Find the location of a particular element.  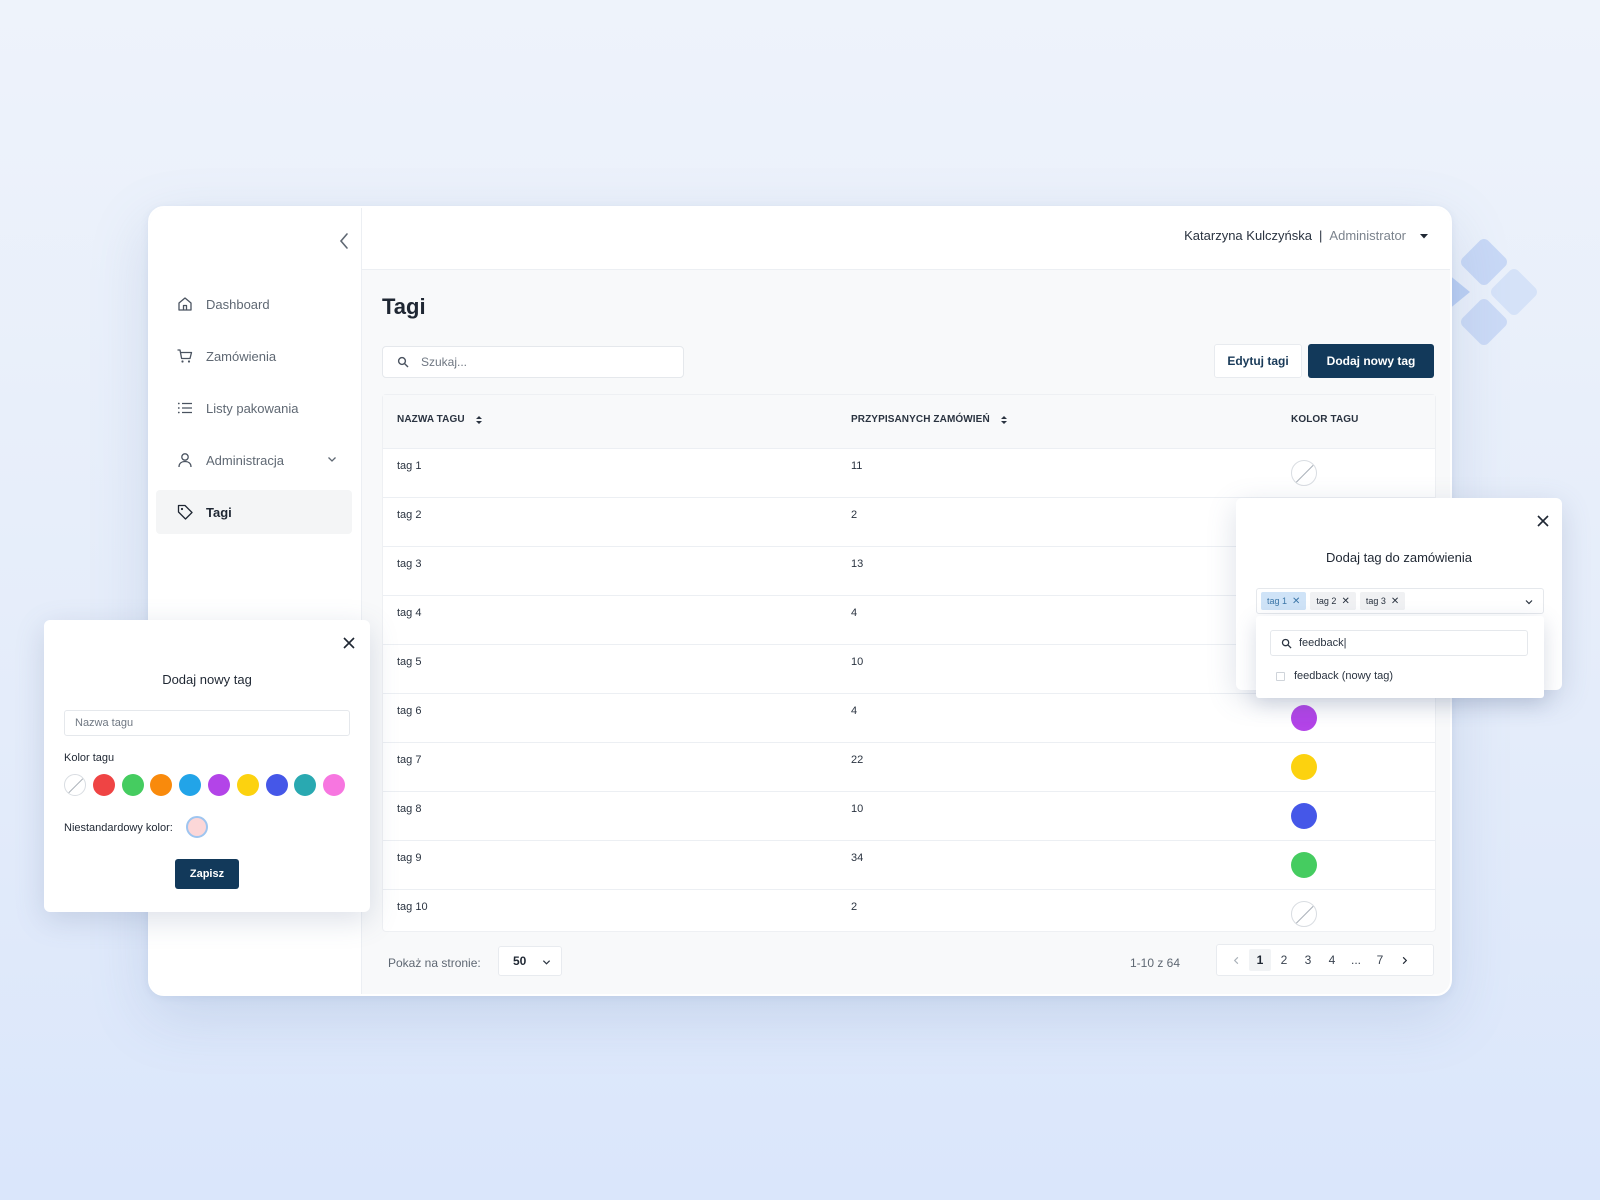

page-button: 1 is located at coordinates (1260, 960).